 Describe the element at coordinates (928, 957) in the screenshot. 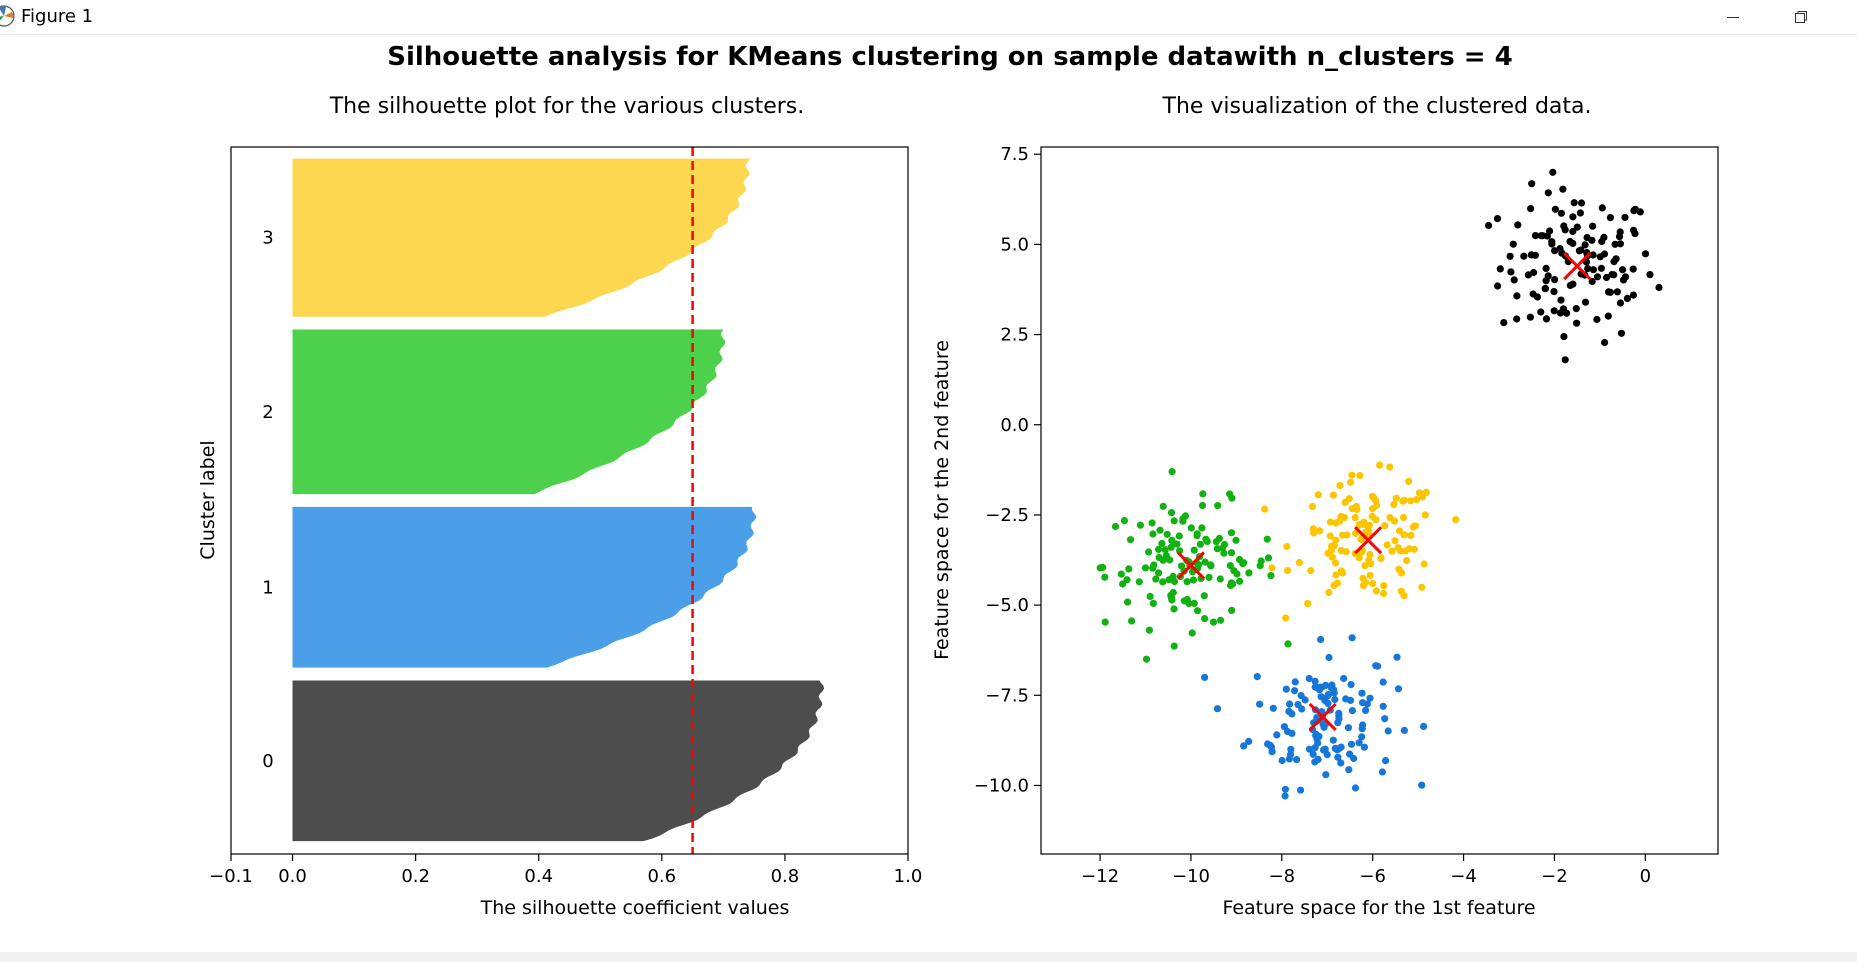

I see `window-bottom-border` at that location.